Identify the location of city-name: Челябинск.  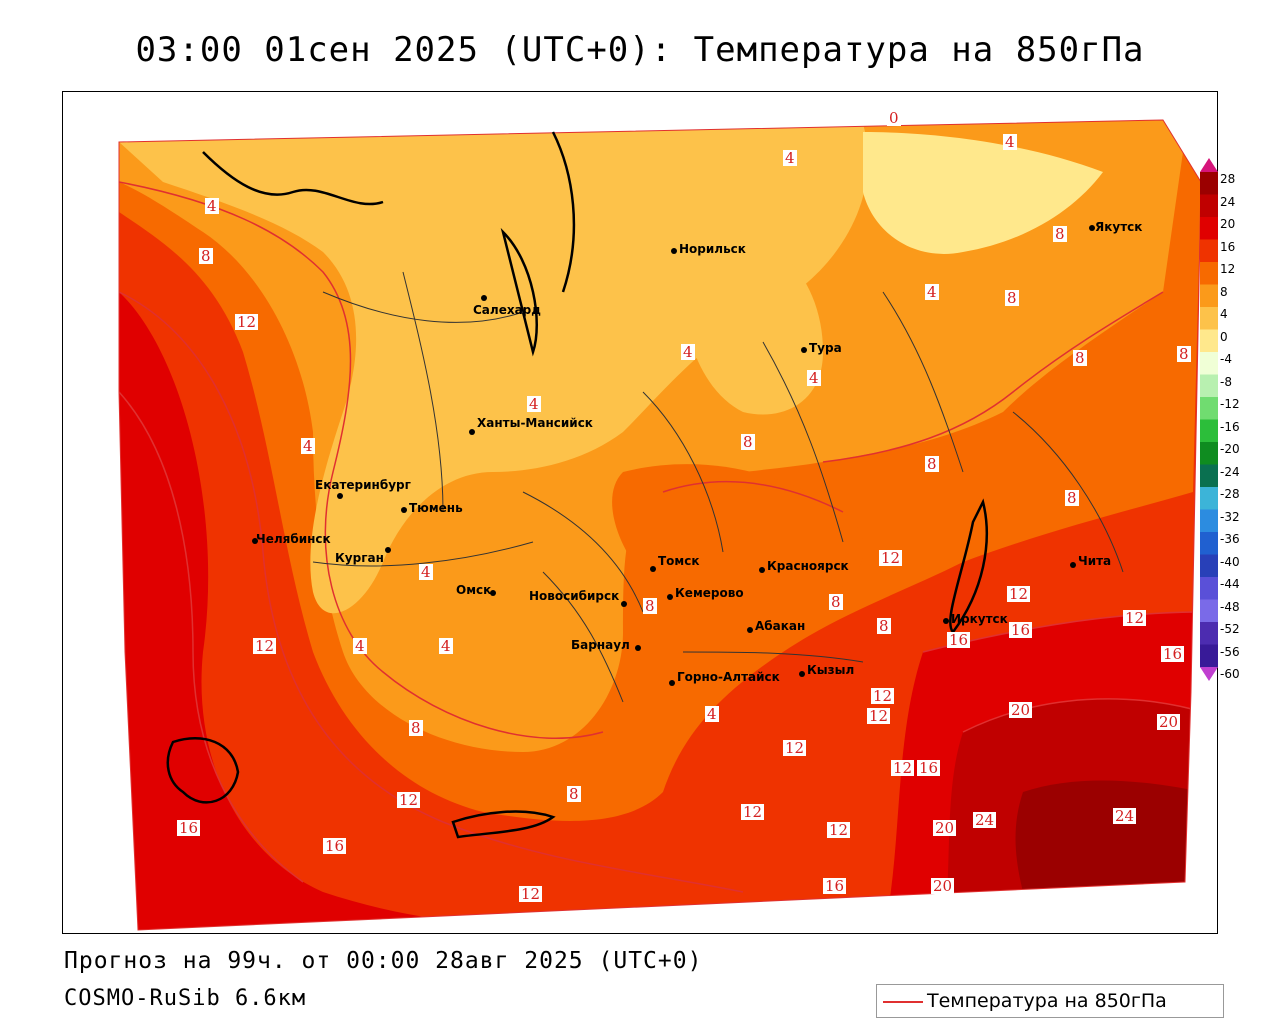
(293, 539).